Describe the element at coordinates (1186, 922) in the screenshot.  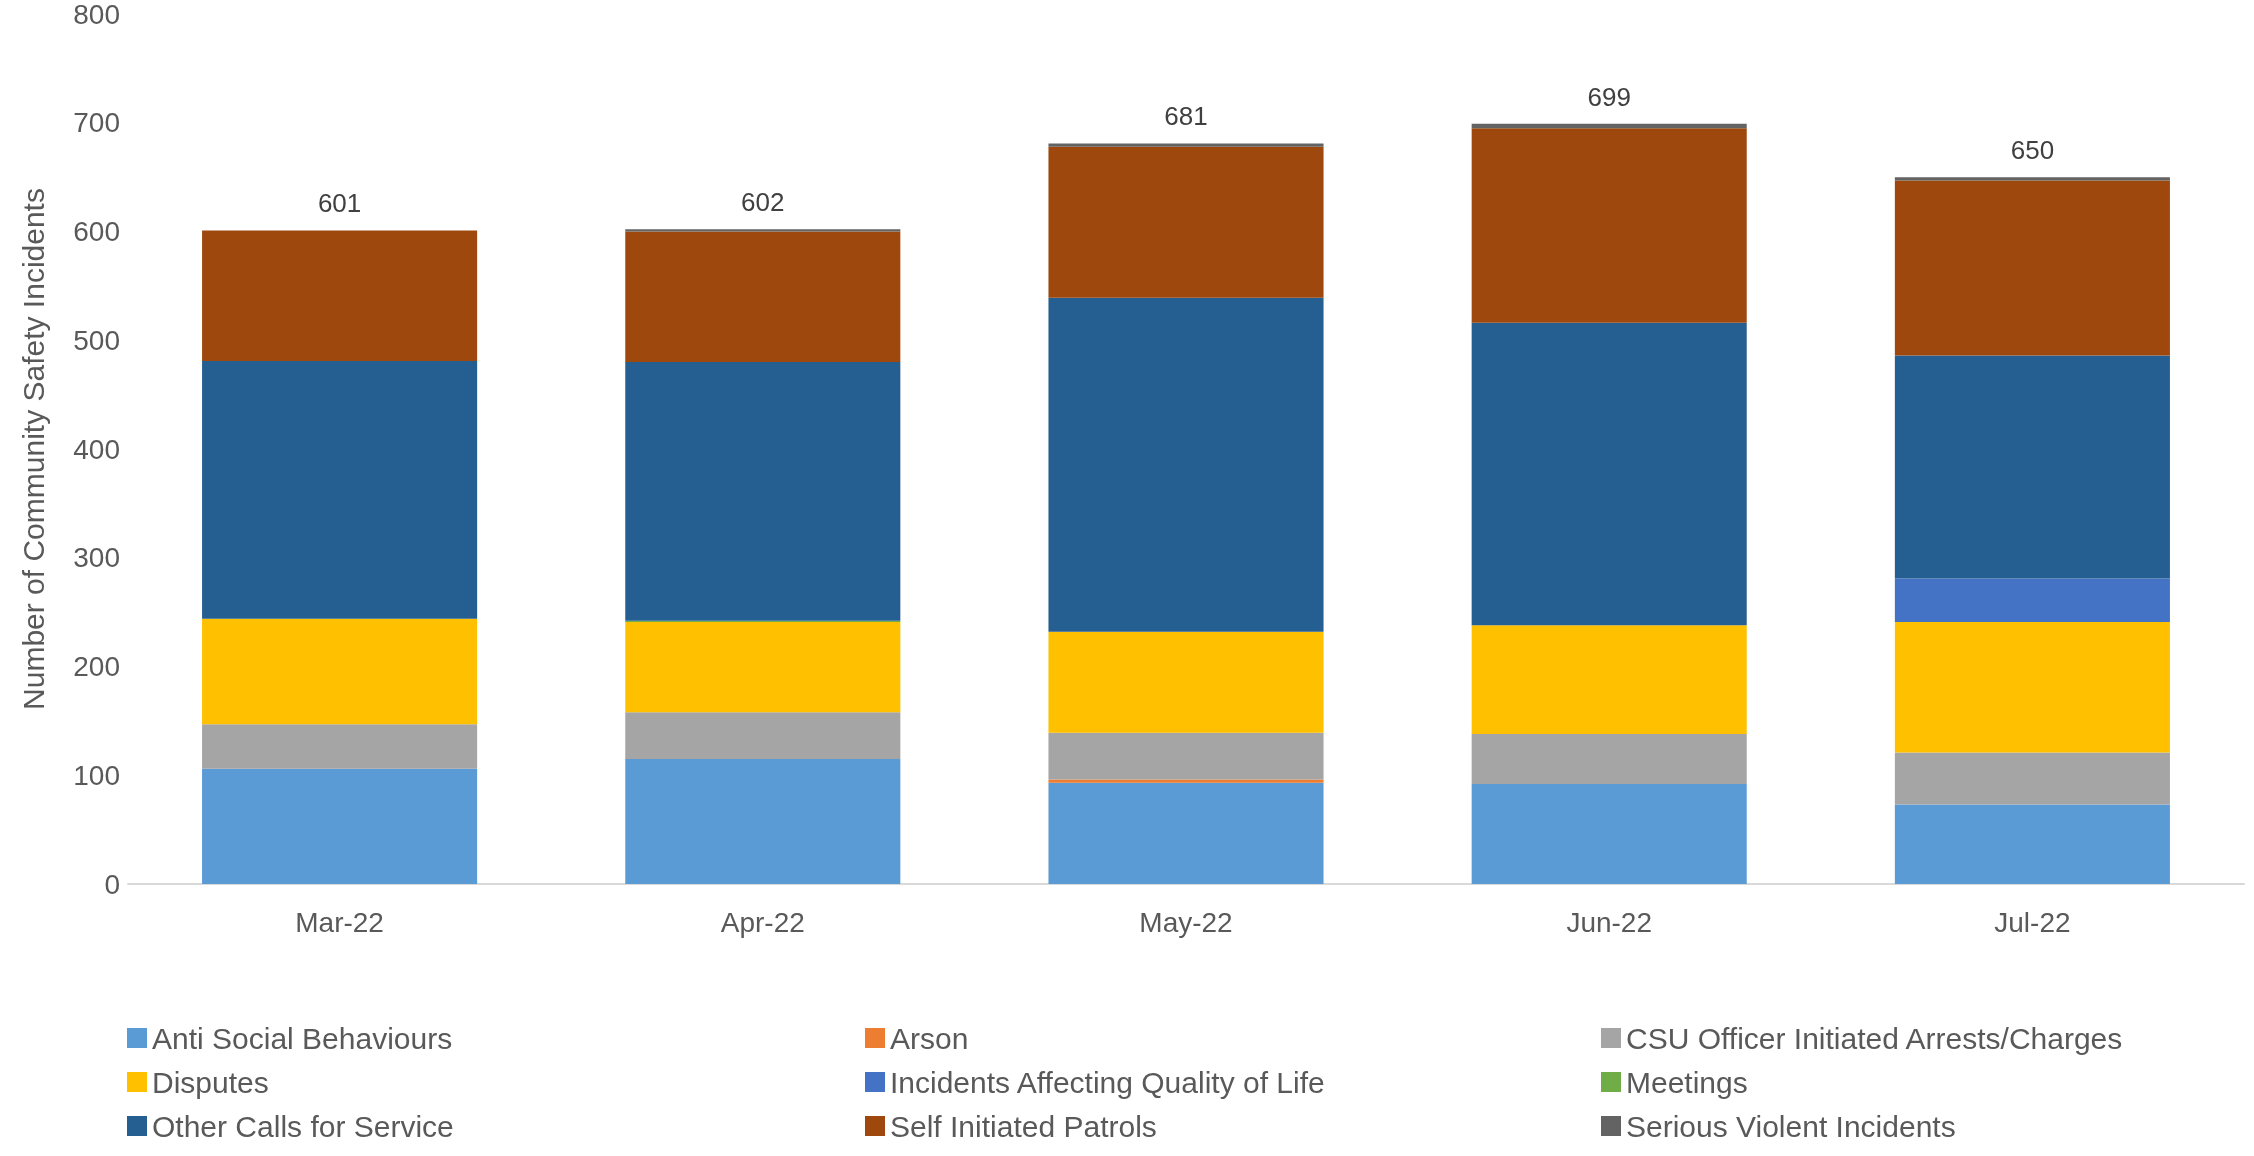
I see `x-tick-label: May-22` at that location.